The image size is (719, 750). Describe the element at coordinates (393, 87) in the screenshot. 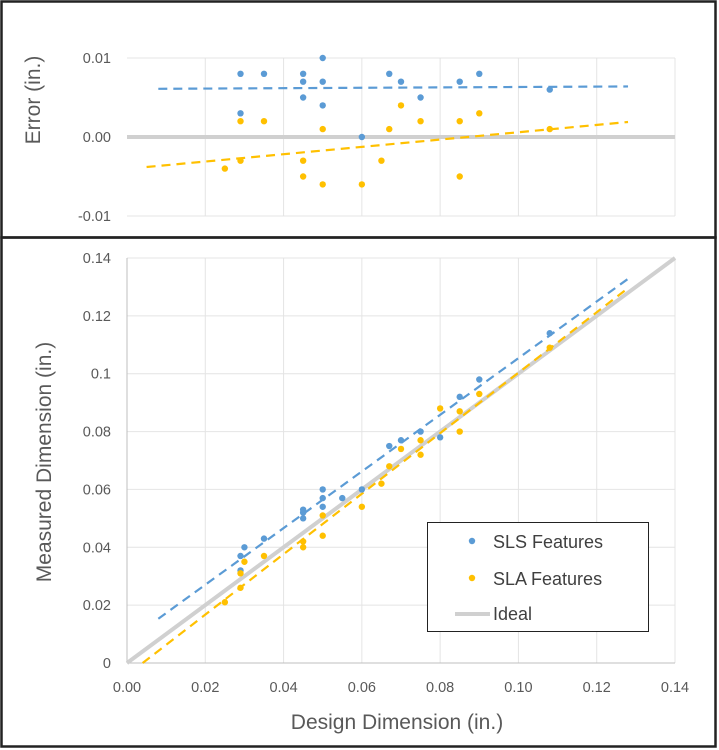

I see `top-trendline-sls` at that location.